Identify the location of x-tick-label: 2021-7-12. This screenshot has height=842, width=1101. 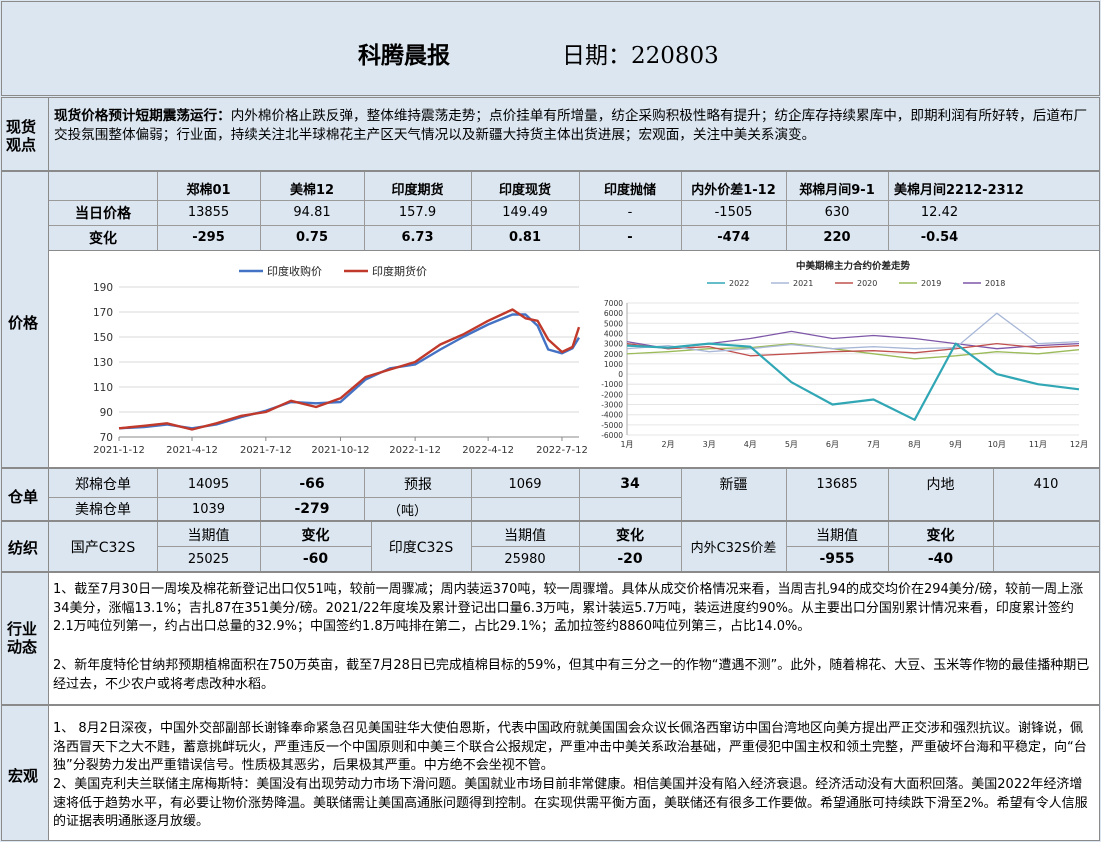
(266, 450).